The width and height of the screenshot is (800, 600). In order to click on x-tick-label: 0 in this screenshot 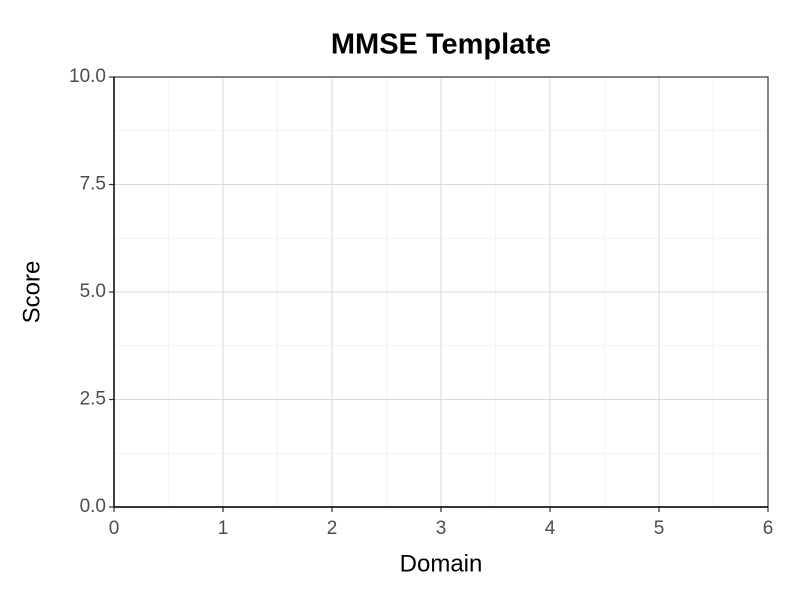, I will do `click(114, 528)`.